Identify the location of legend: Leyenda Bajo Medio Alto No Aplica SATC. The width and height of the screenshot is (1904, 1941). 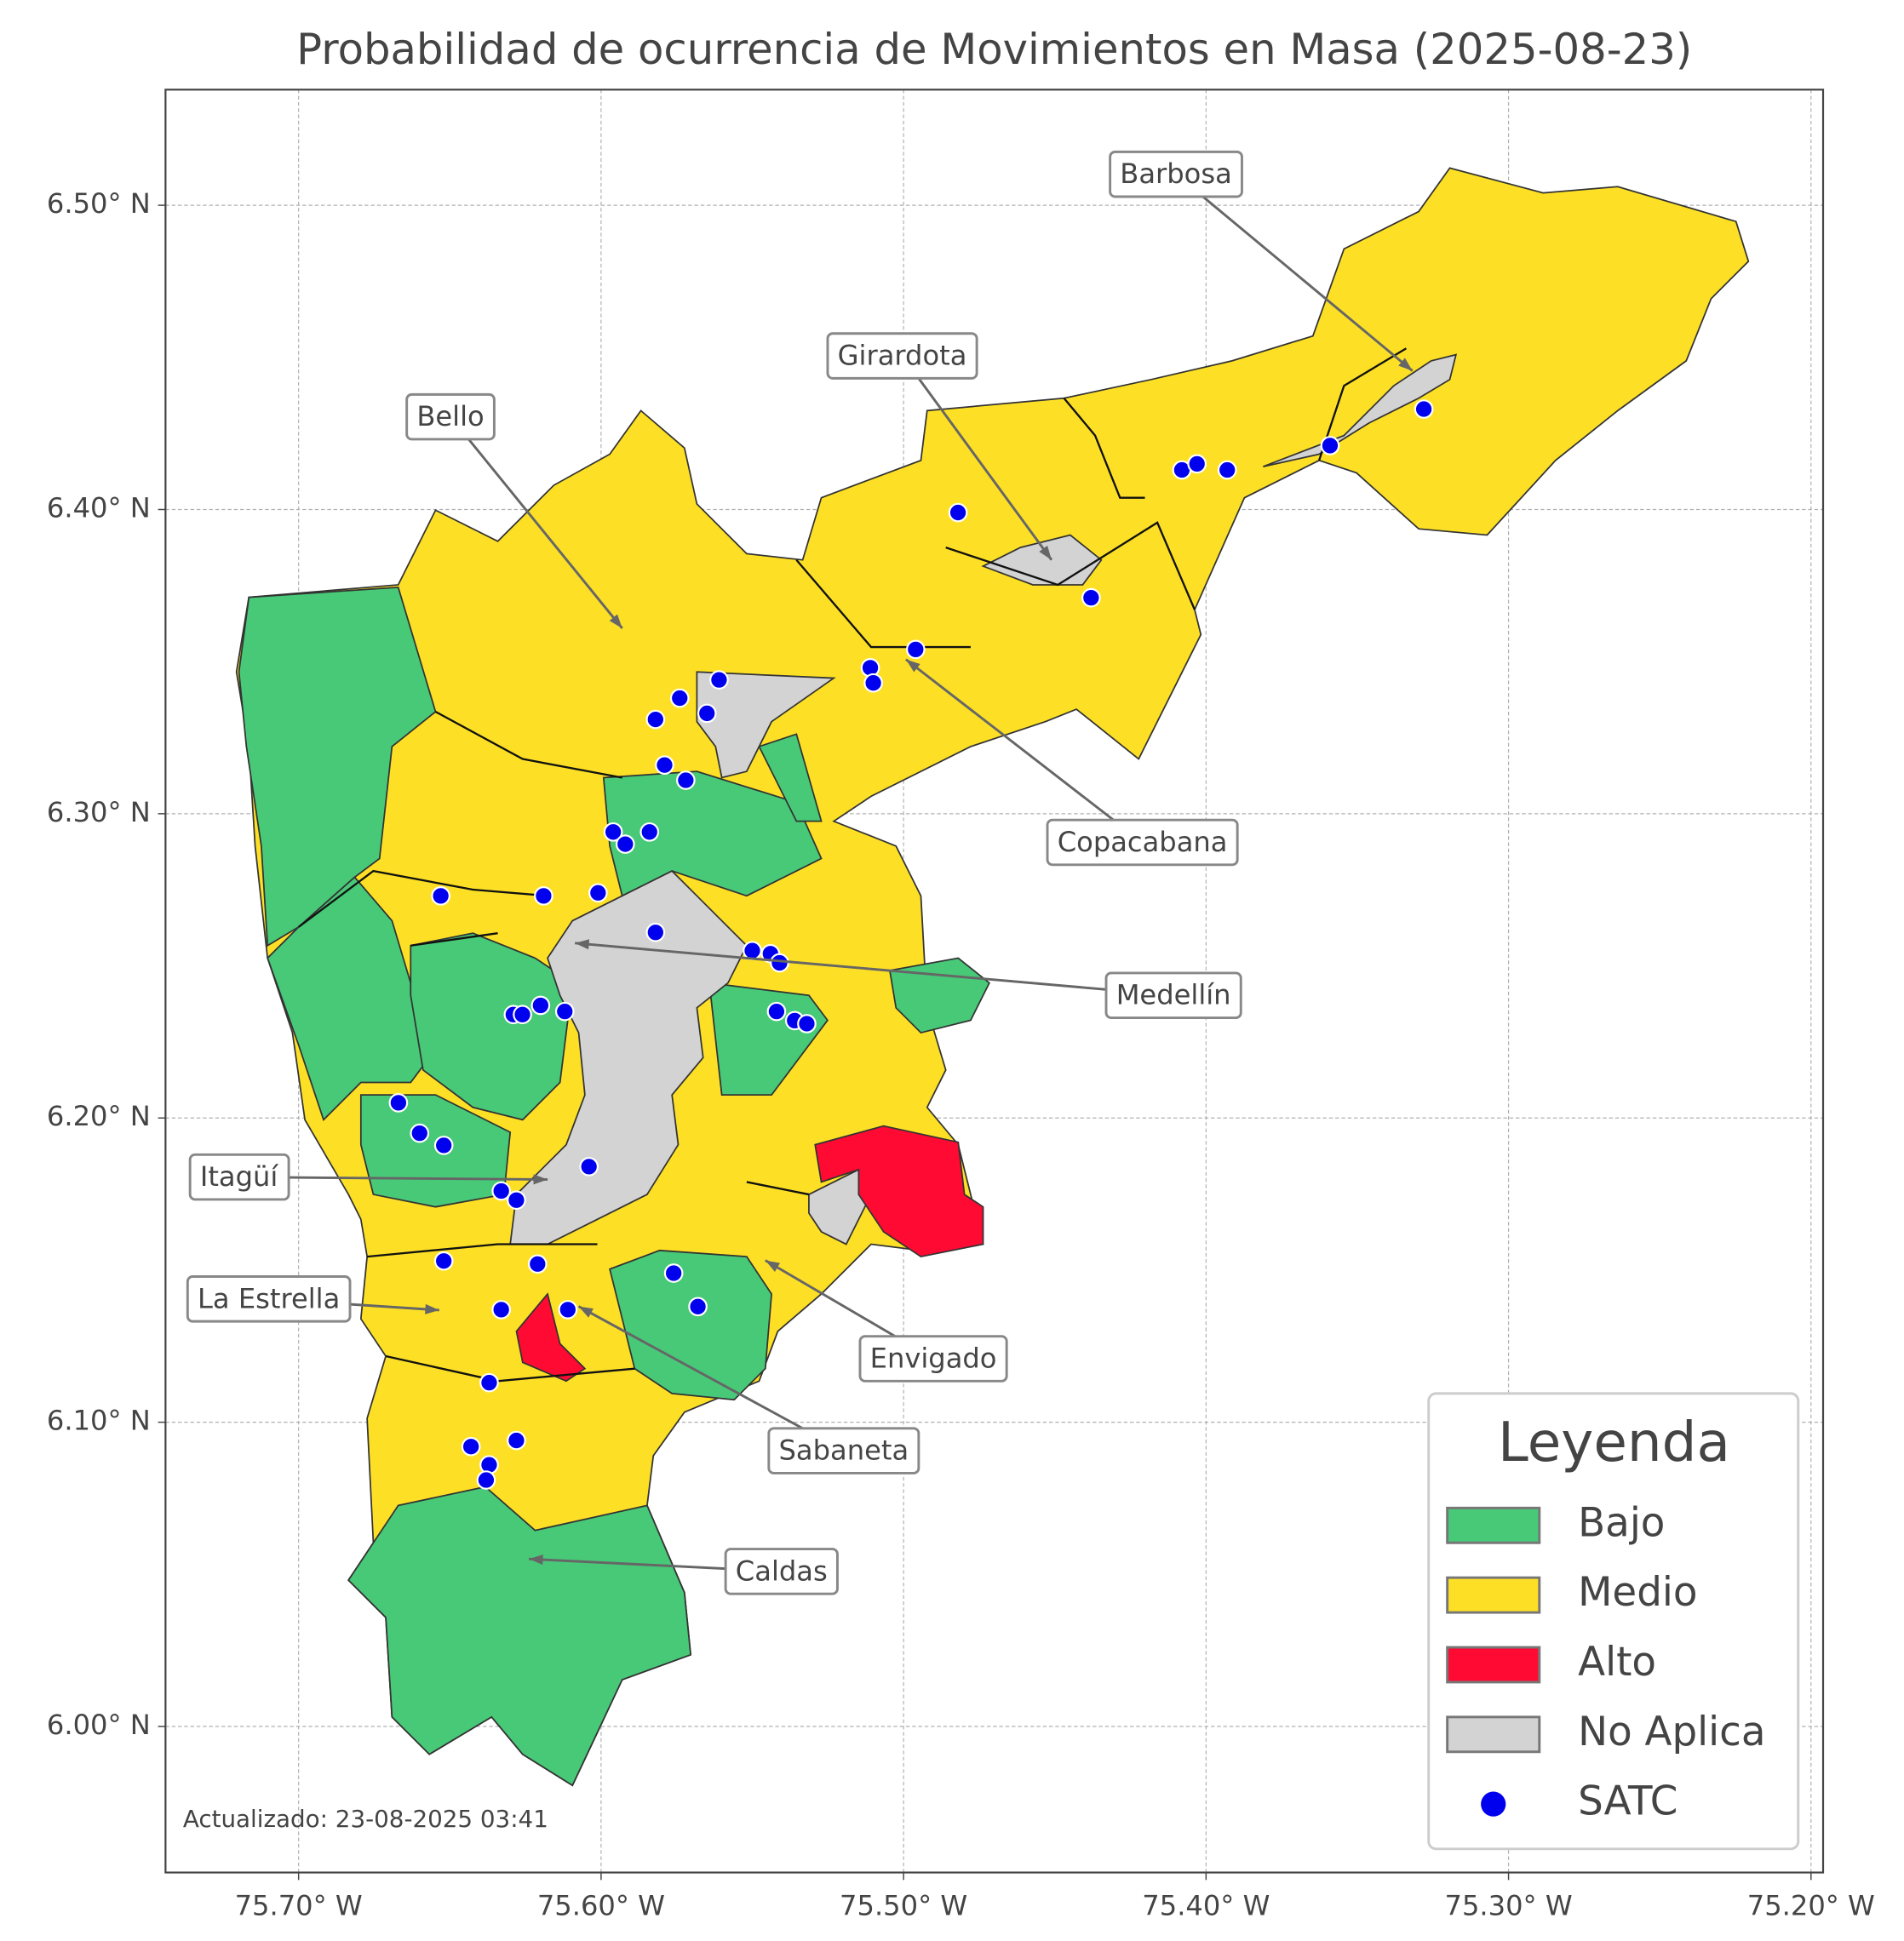
(1613, 1621).